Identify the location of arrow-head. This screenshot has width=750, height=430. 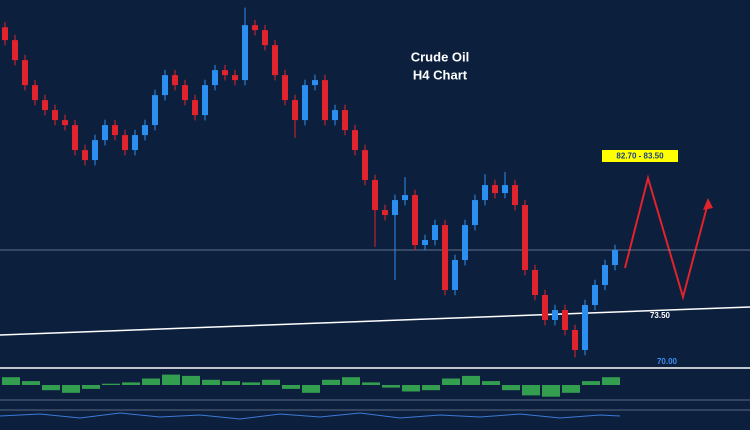
(708, 204).